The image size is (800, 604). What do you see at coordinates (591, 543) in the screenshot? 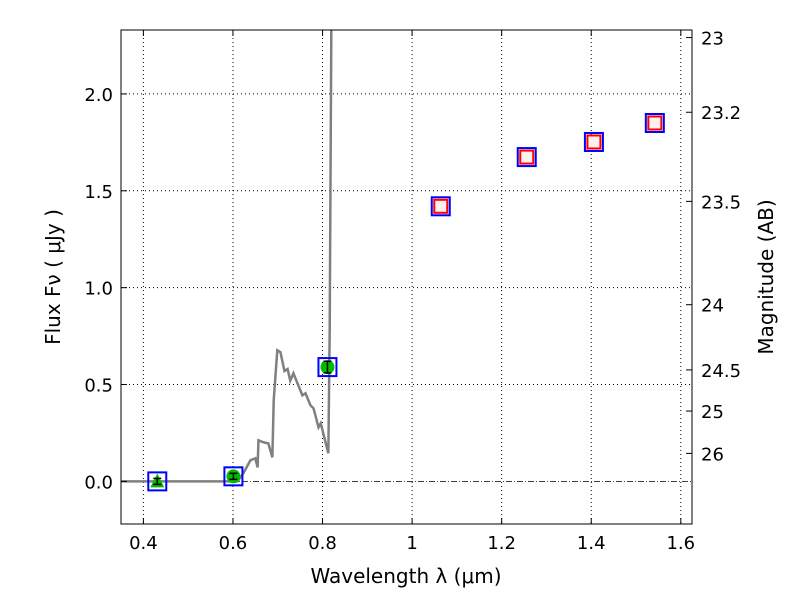
I see `x-tick-label: 1.4` at bounding box center [591, 543].